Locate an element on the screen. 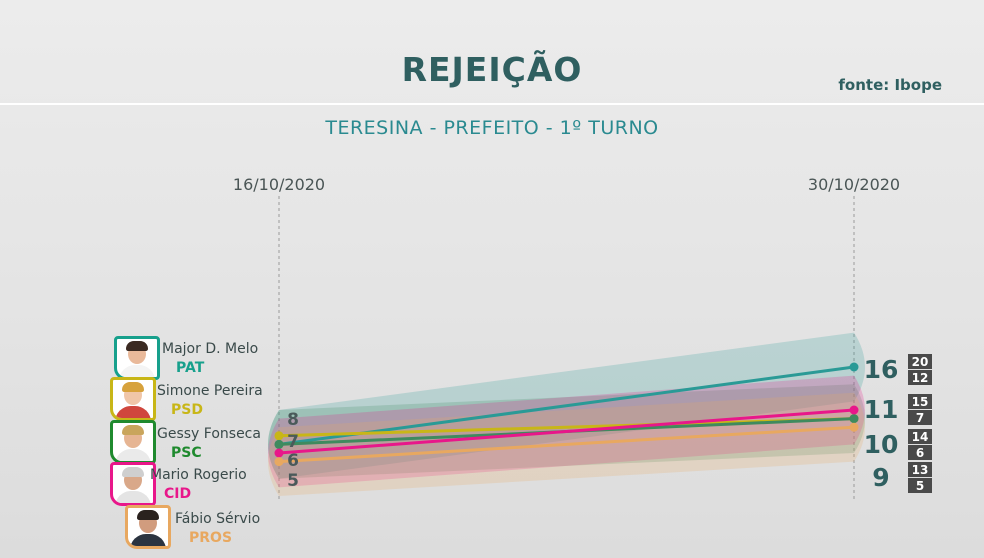  margin-max-label: 15 is located at coordinates (920, 402).